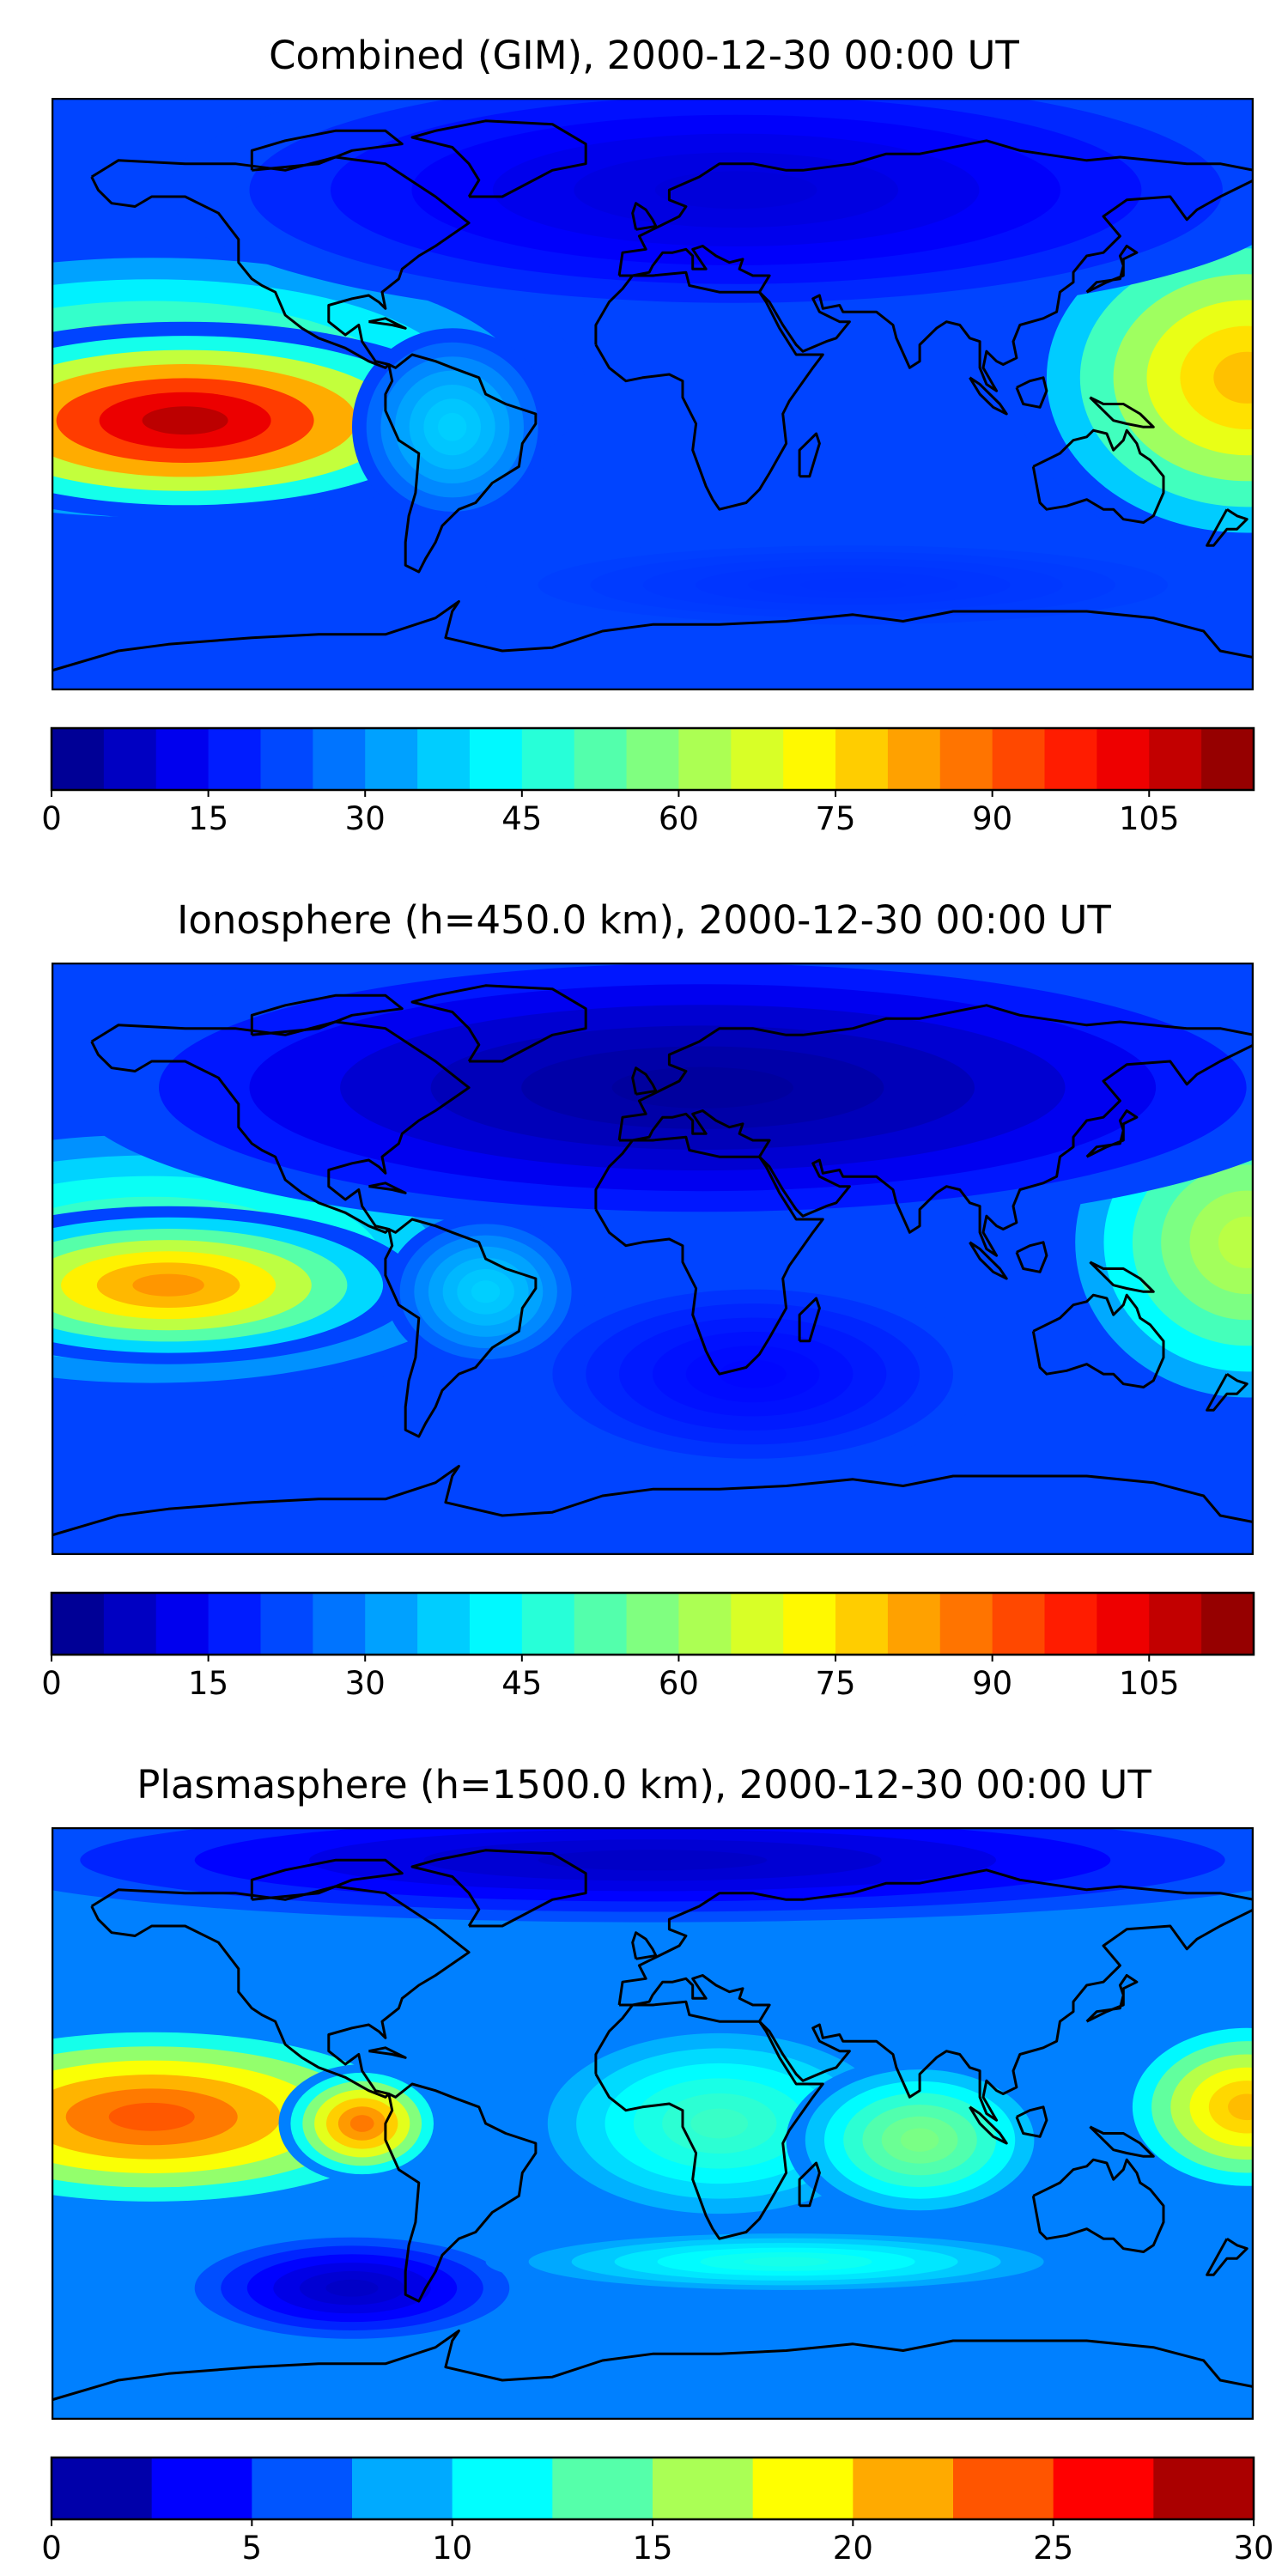 This screenshot has width=1288, height=2576. Describe the element at coordinates (853, 2548) in the screenshot. I see `plasmasphere-colorbar-tick-label: 20` at that location.